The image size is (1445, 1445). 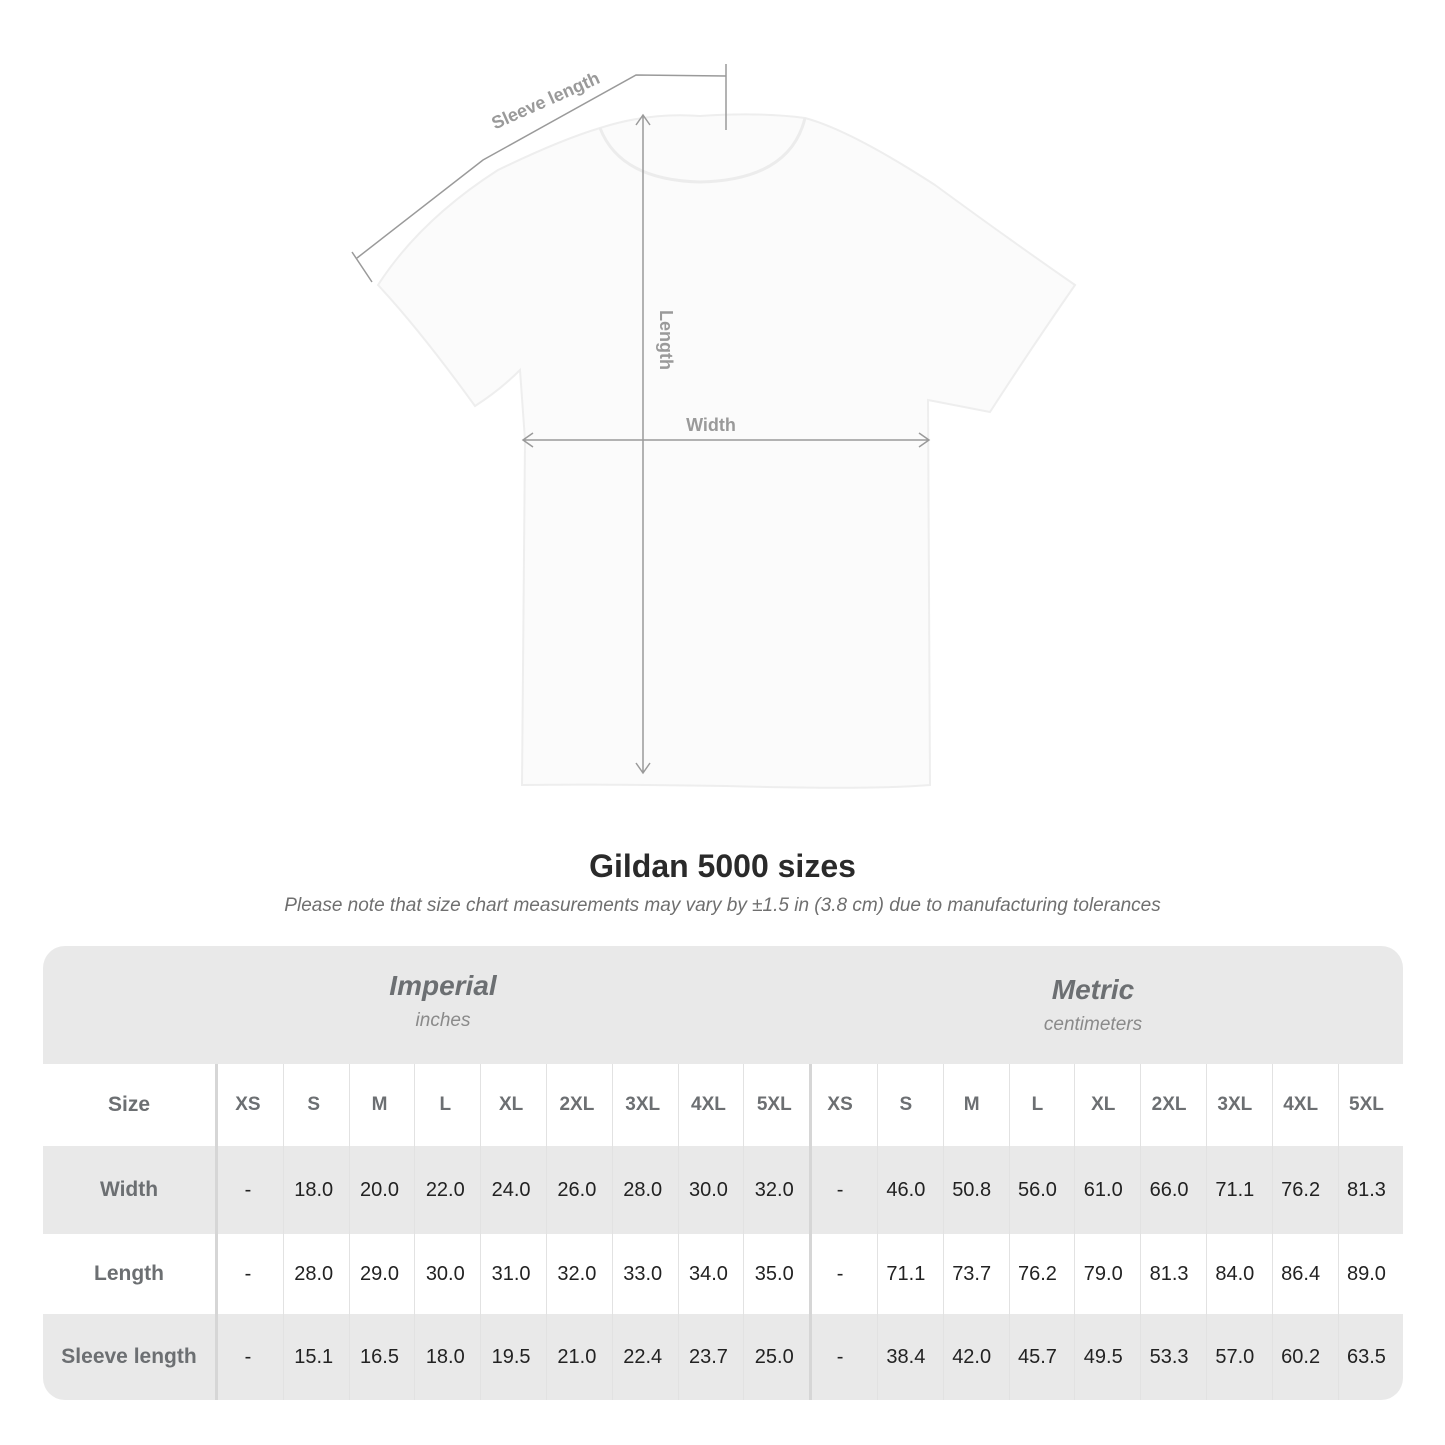 I want to click on imperial-title: Imperial, so click(x=443, y=985).